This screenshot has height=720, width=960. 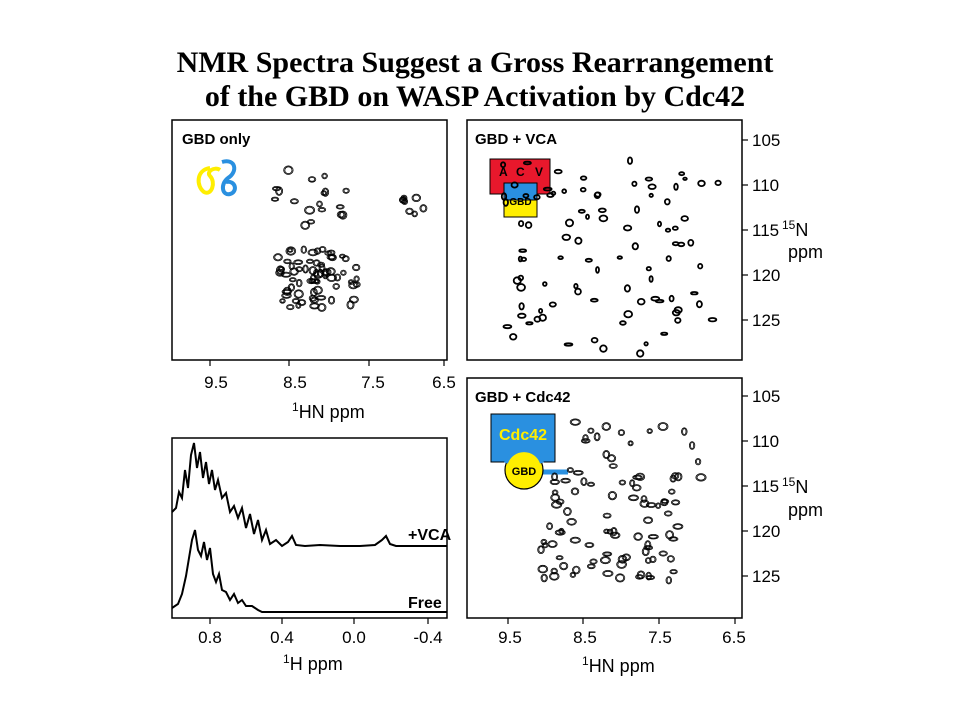 I want to click on tick-label-h: -0.4, so click(x=427, y=637).